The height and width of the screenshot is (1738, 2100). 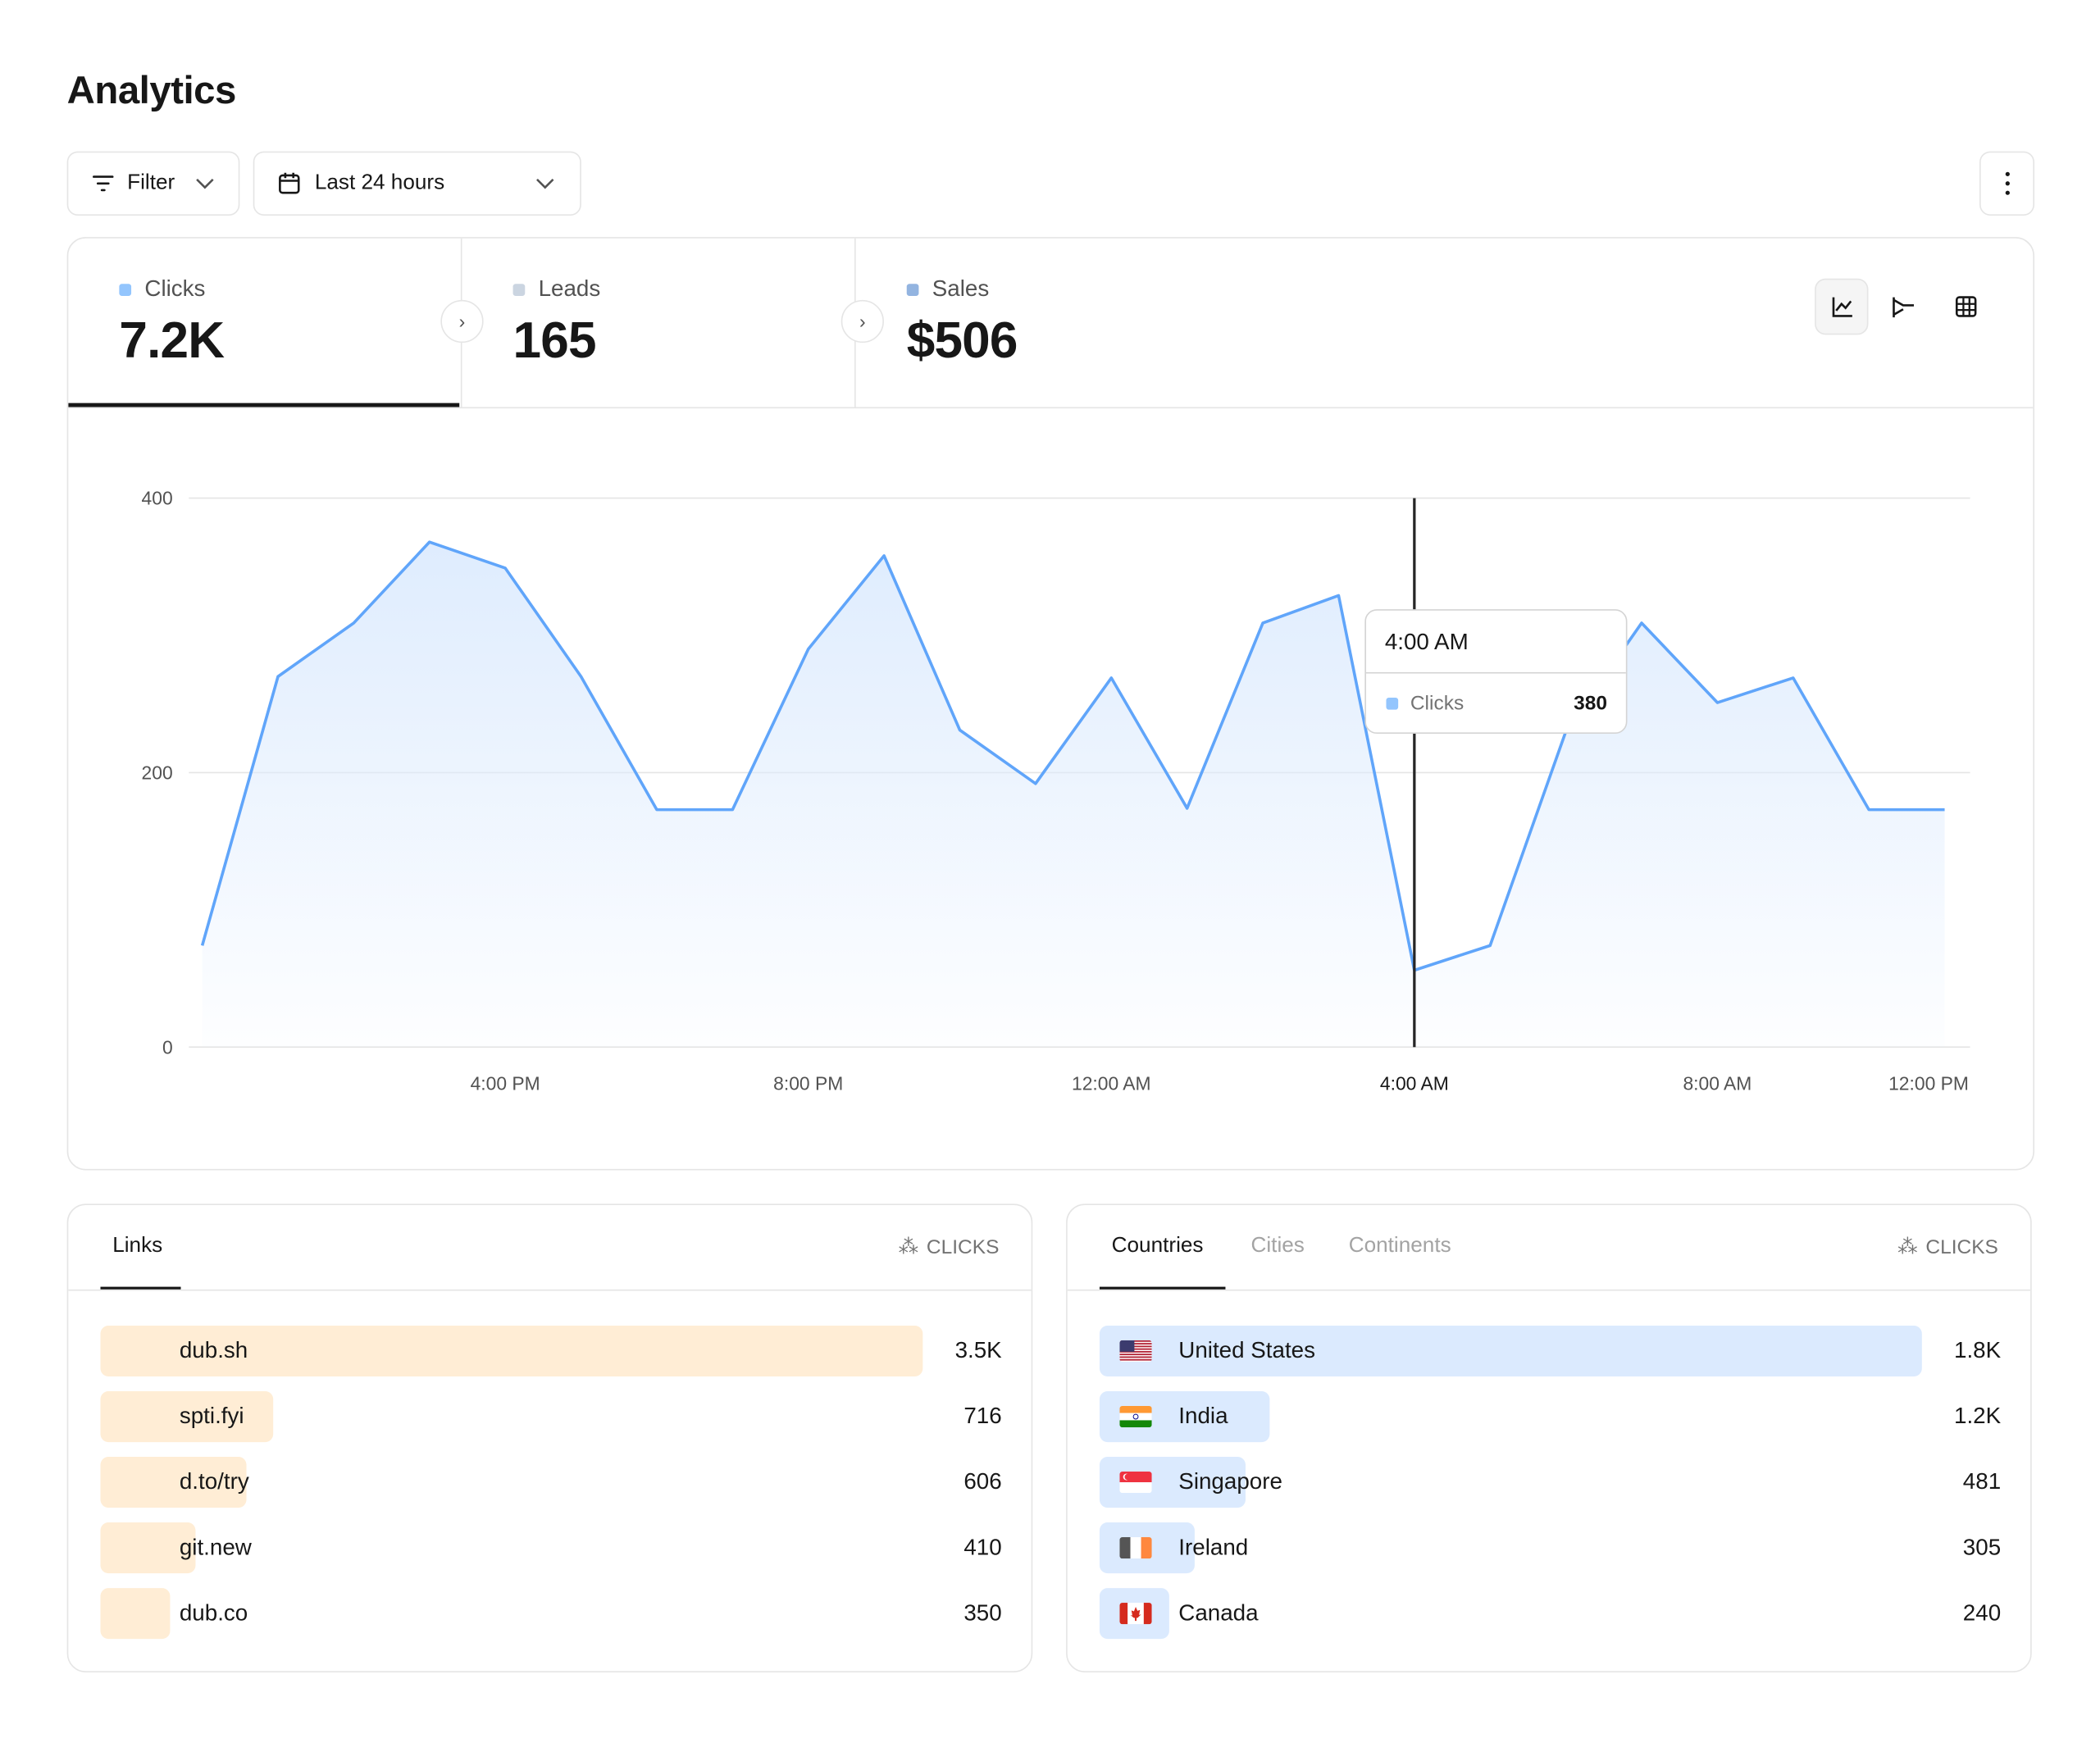 What do you see at coordinates (1414, 1083) in the screenshot?
I see `x-tick-label: 4:00 AM` at bounding box center [1414, 1083].